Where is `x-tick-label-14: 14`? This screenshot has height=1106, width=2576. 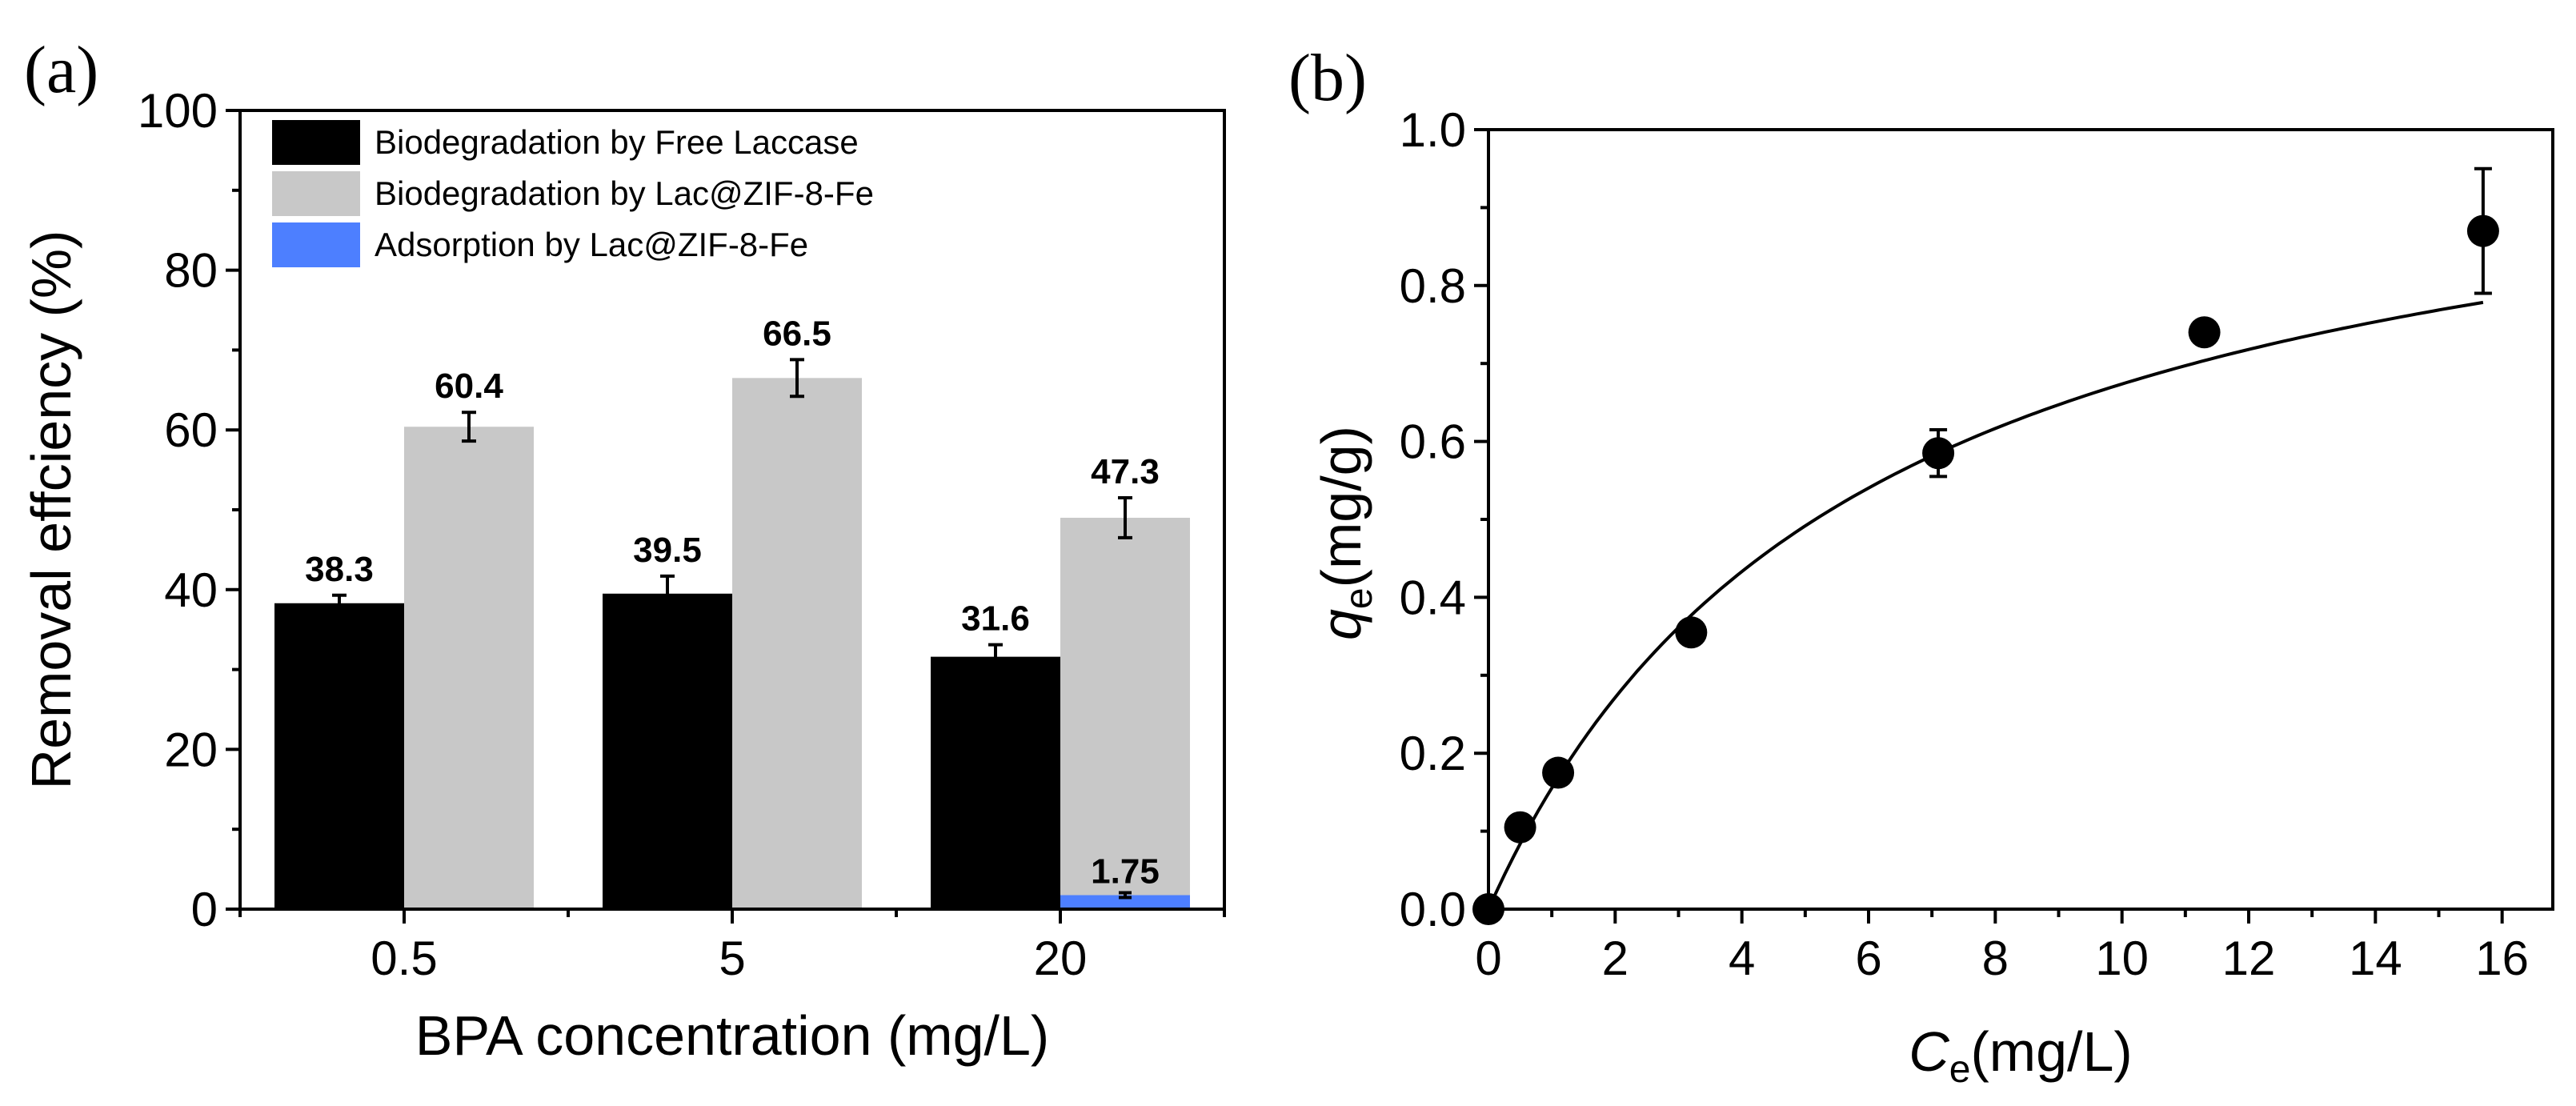
x-tick-label-14: 14 is located at coordinates (2375, 958).